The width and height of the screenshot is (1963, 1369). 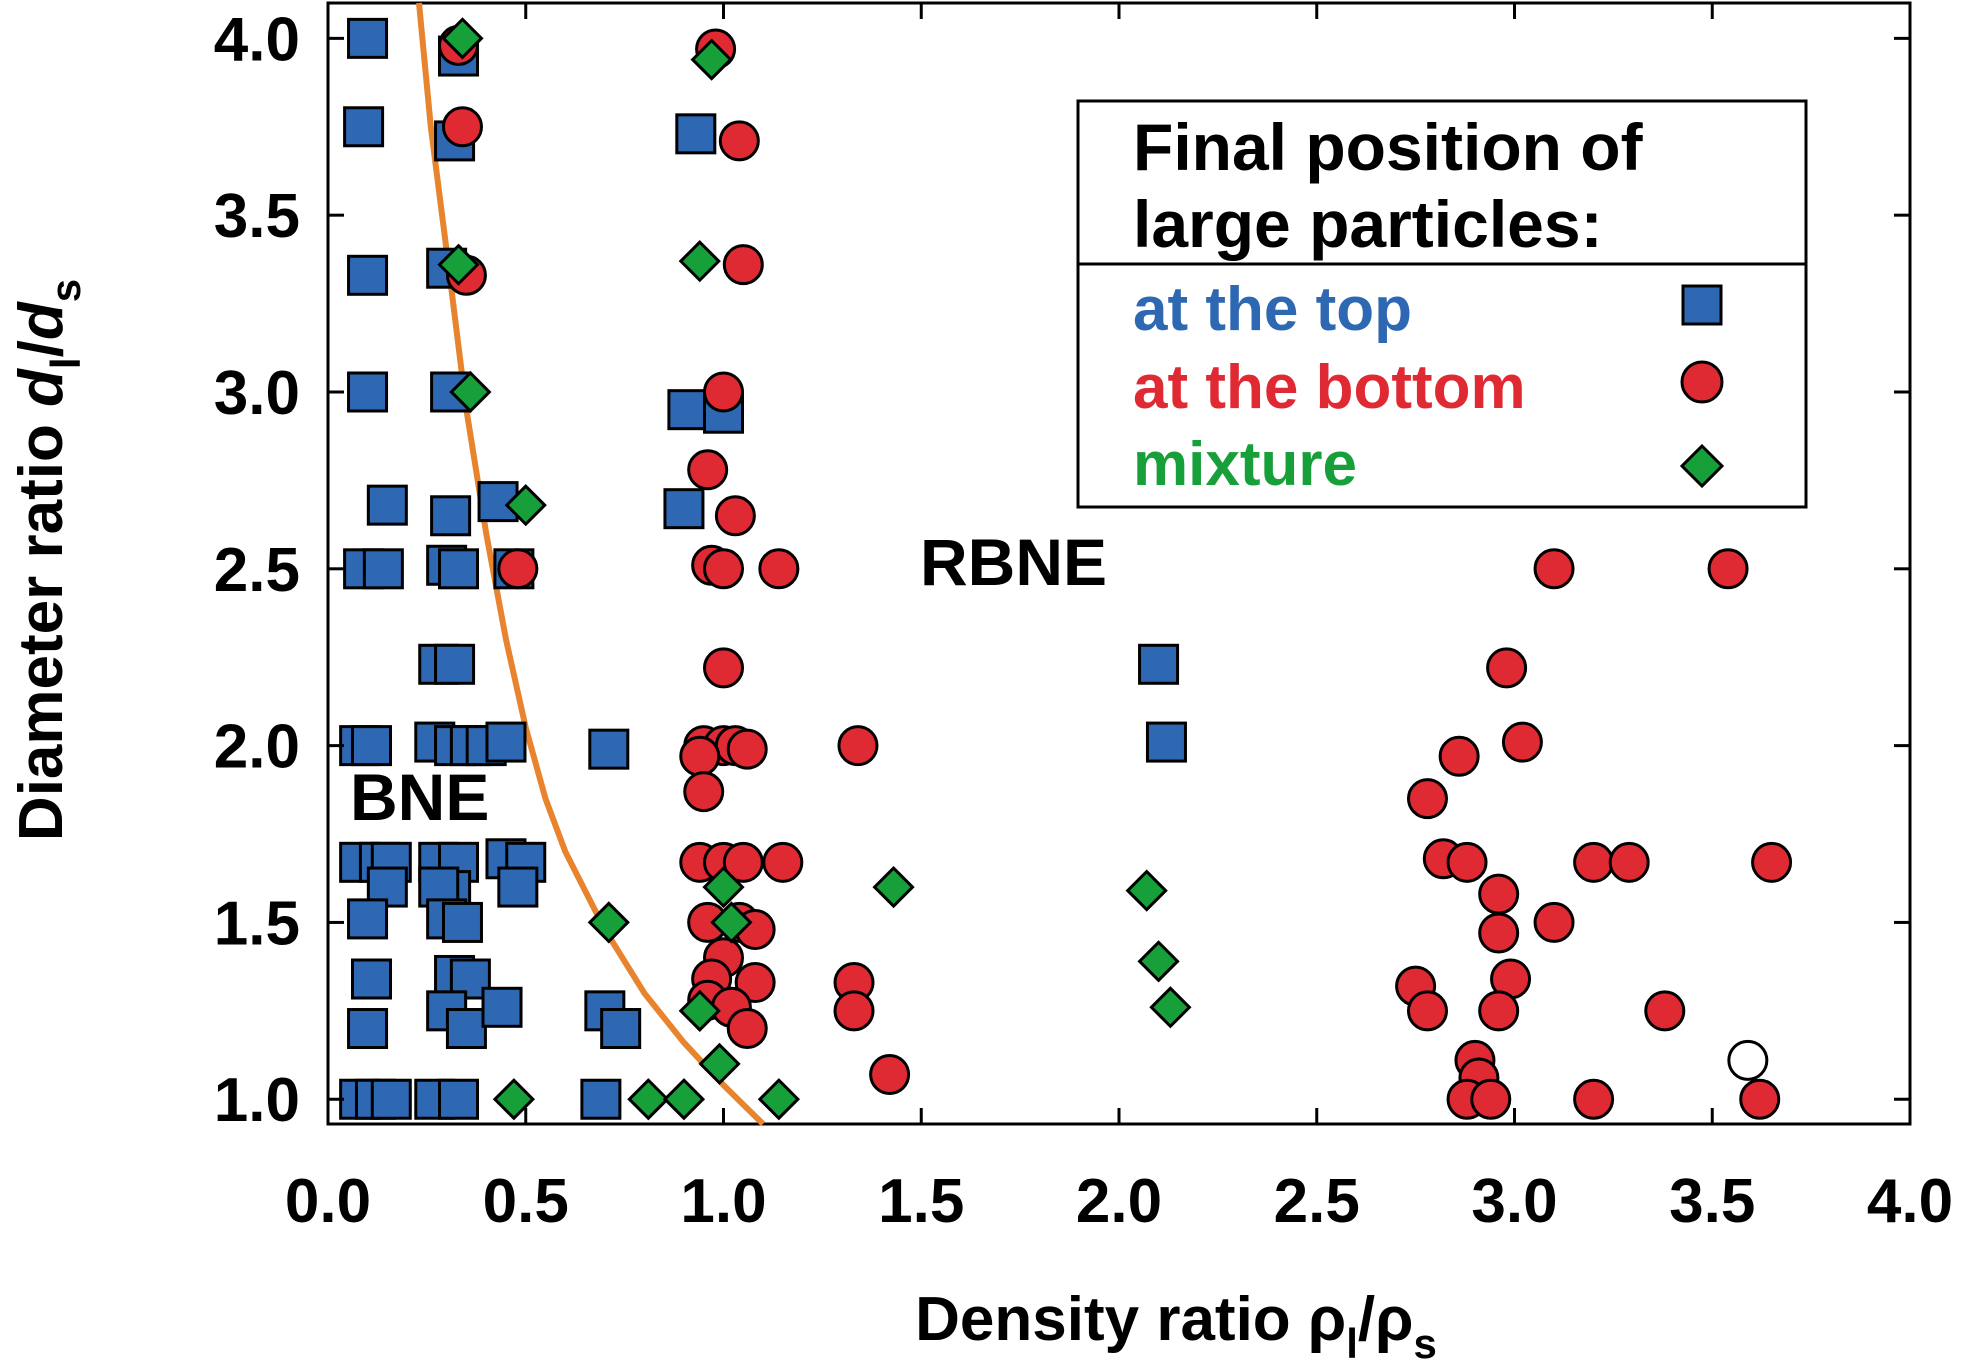 I want to click on legend-label-top: at the top, so click(x=1272, y=309).